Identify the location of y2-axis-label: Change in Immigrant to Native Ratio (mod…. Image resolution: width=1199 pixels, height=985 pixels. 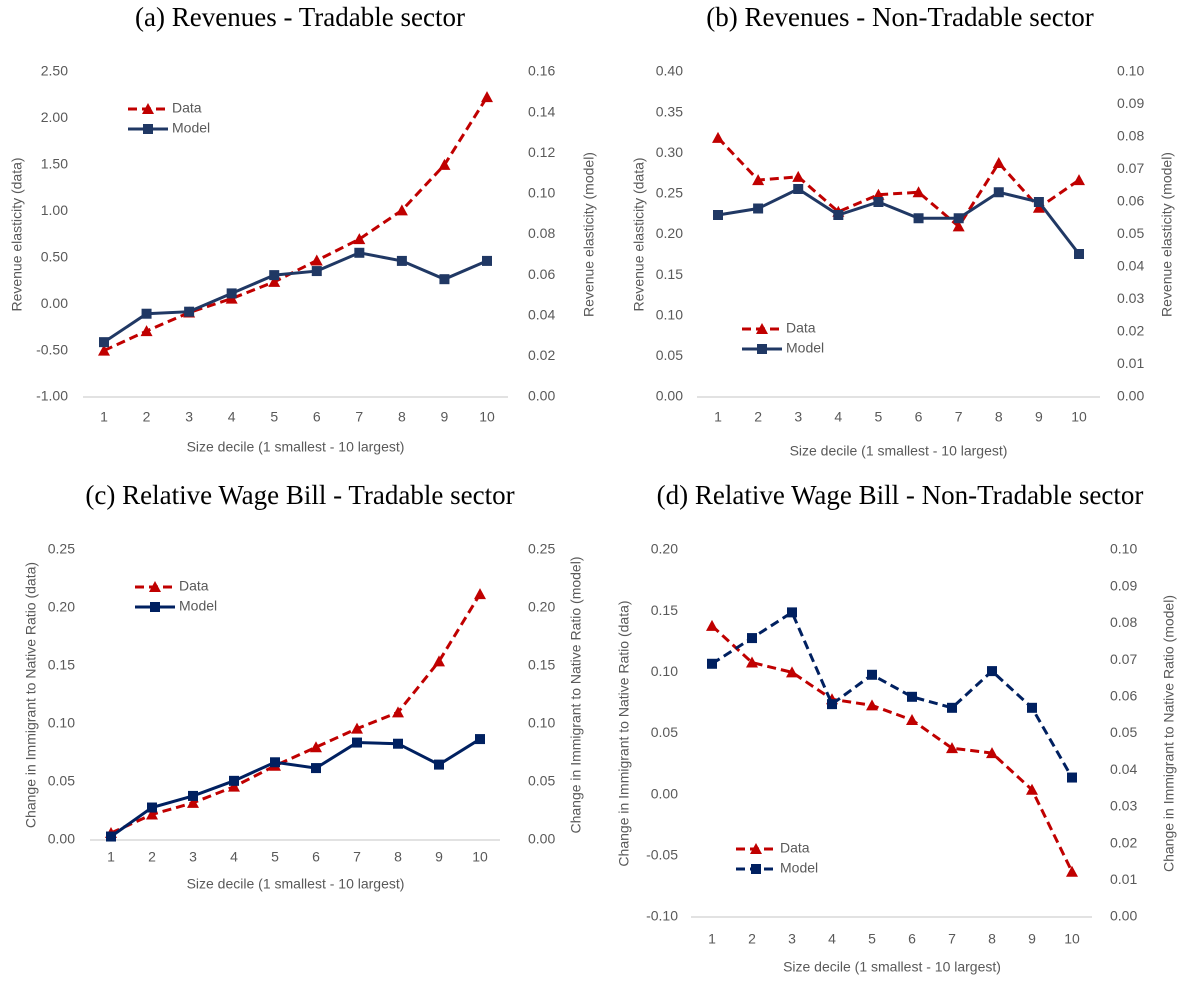
(1169, 733).